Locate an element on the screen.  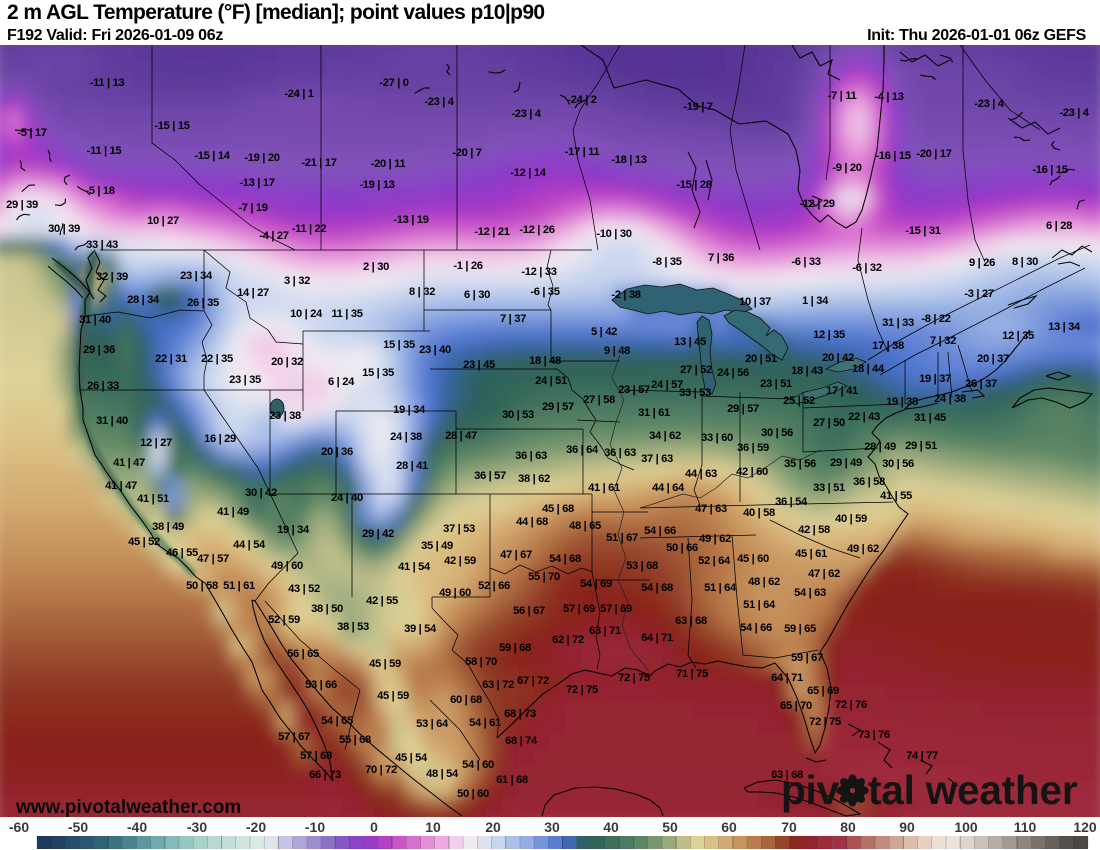
svg-text: -6 | 33 is located at coordinates (805, 262).